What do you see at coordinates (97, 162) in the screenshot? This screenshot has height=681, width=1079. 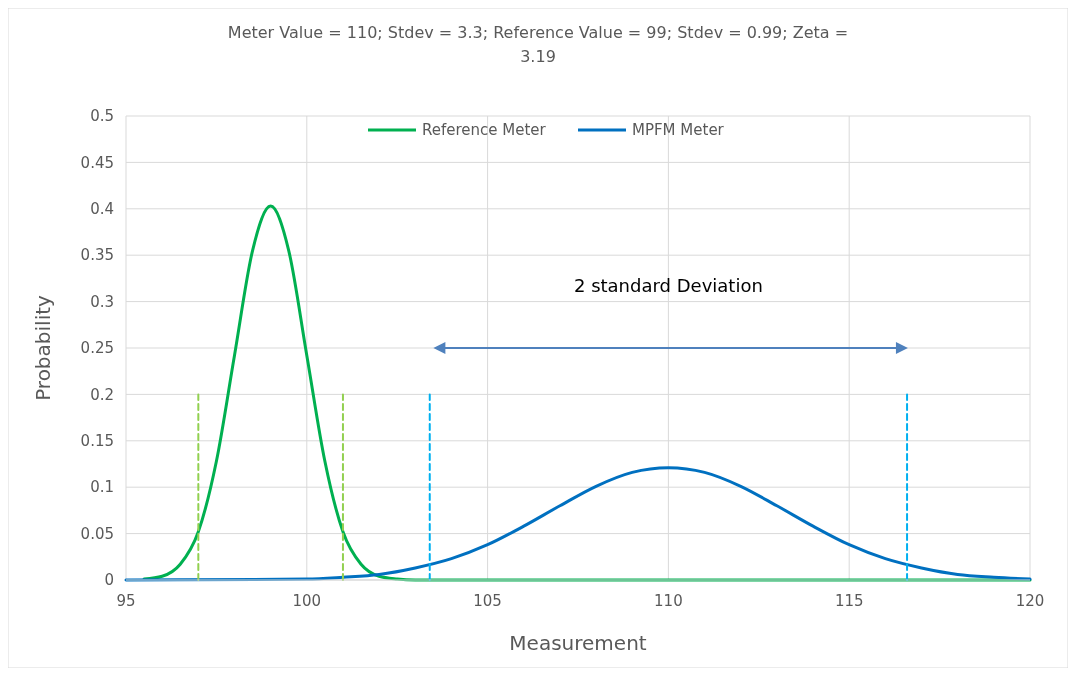 I see `y-tick-label: 0.45` at bounding box center [97, 162].